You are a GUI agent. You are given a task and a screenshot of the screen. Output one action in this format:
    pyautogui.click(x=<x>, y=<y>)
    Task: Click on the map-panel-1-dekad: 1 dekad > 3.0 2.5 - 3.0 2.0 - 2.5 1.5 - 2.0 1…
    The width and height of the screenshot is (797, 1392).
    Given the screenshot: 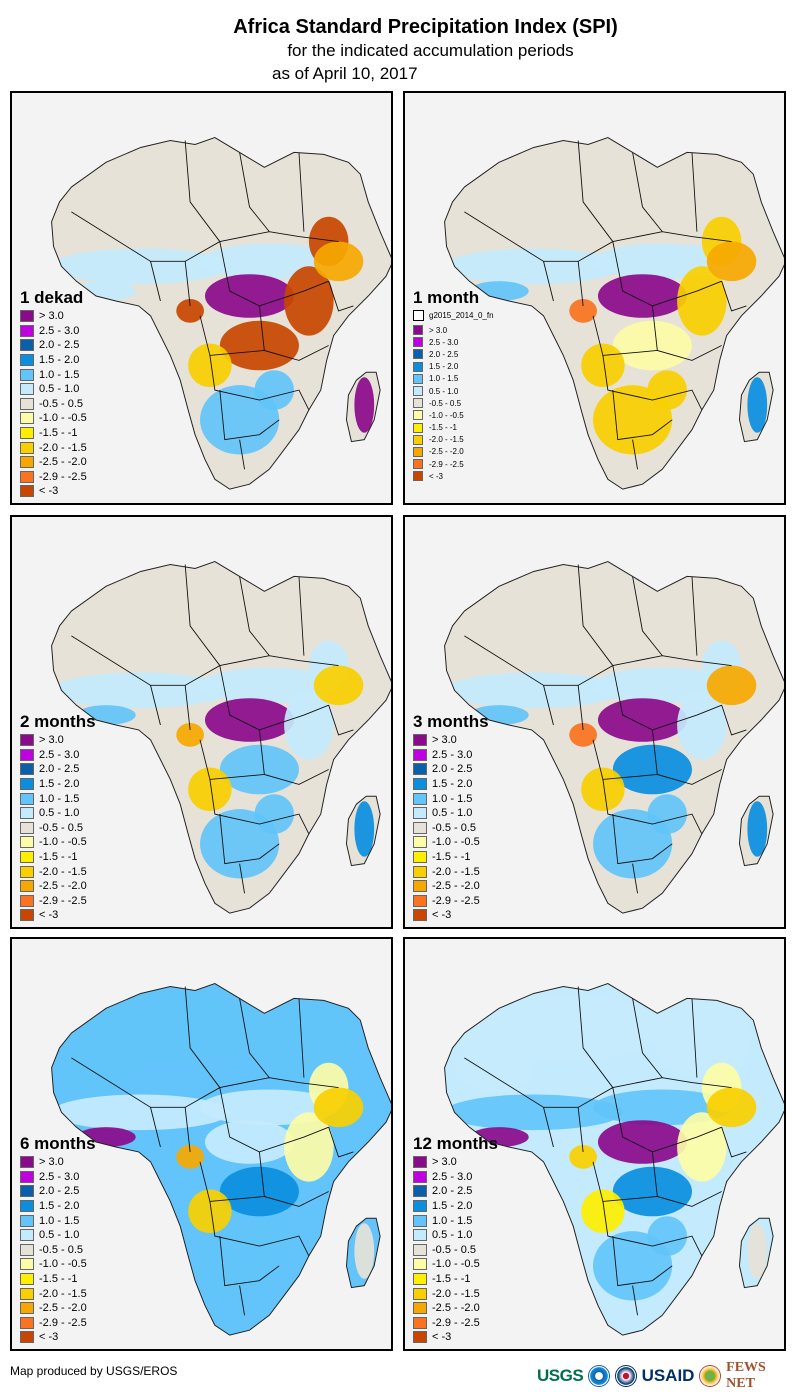 What is the action you would take?
    pyautogui.click(x=201, y=298)
    